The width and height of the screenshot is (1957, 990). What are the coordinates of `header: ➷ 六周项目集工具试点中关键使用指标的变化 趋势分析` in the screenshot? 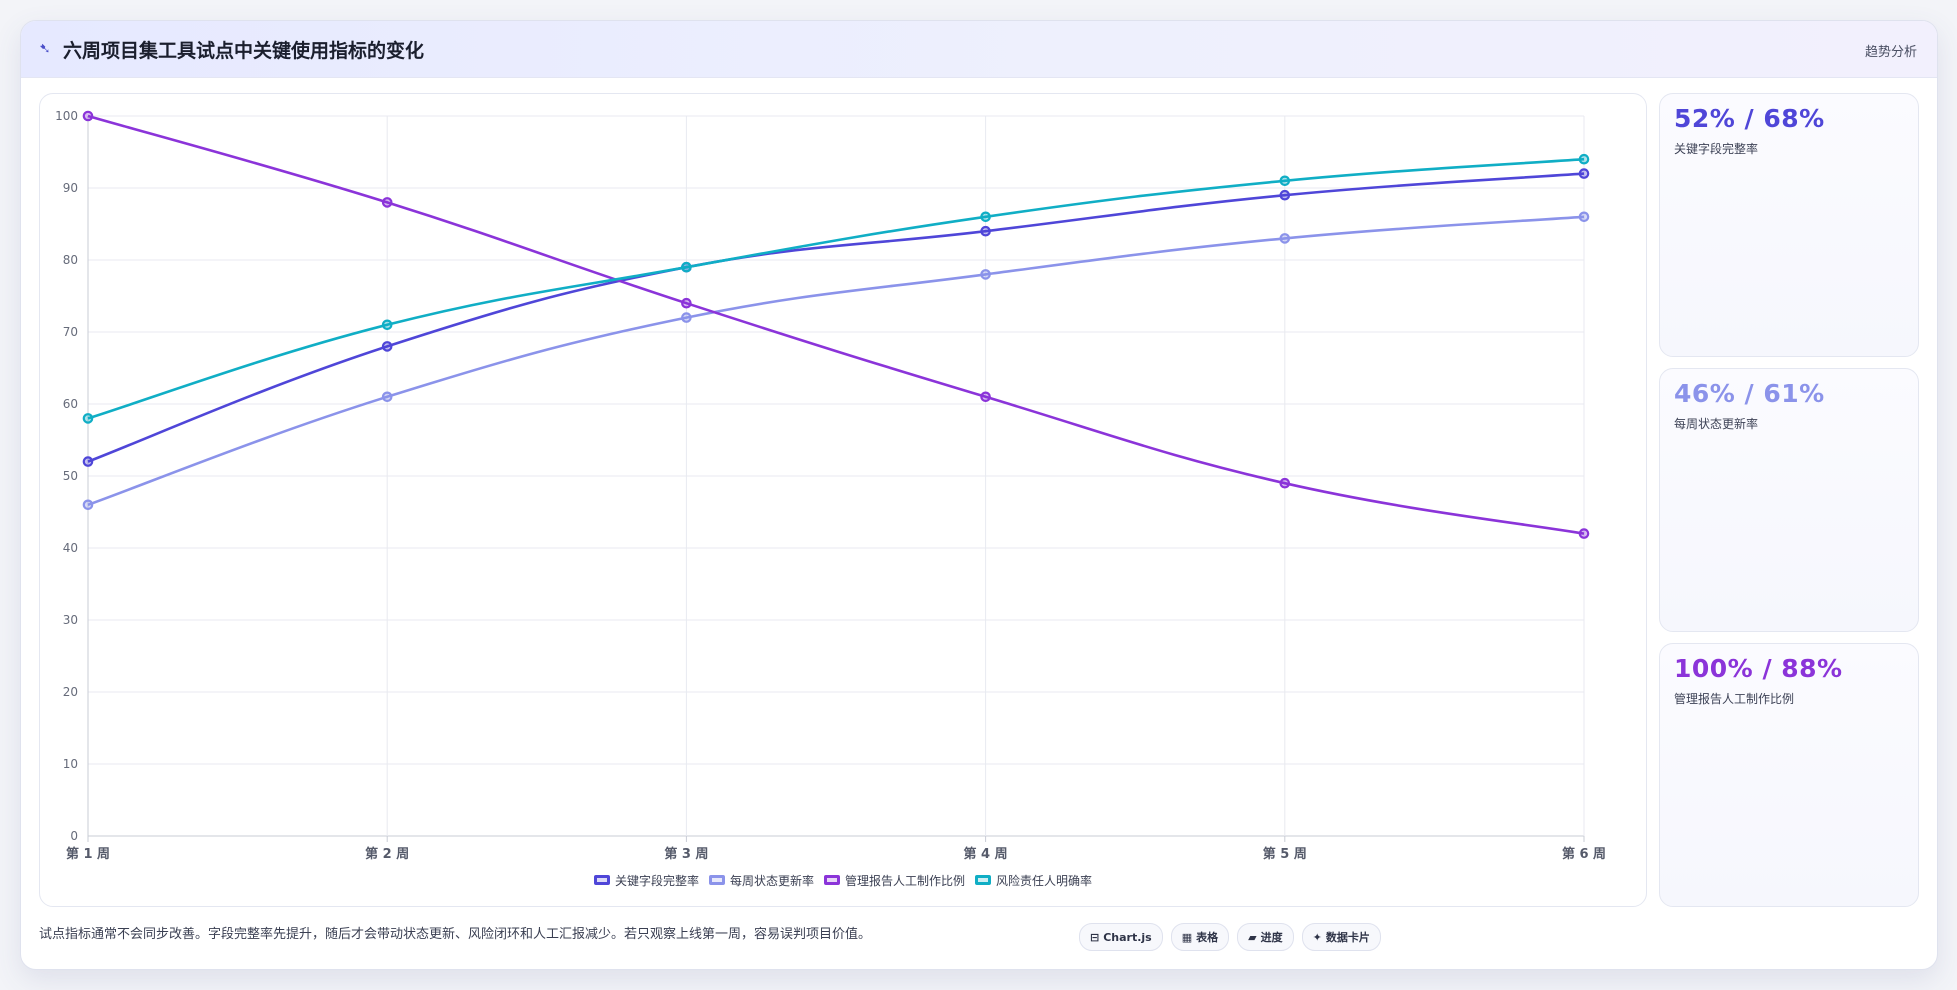 It's located at (979, 49).